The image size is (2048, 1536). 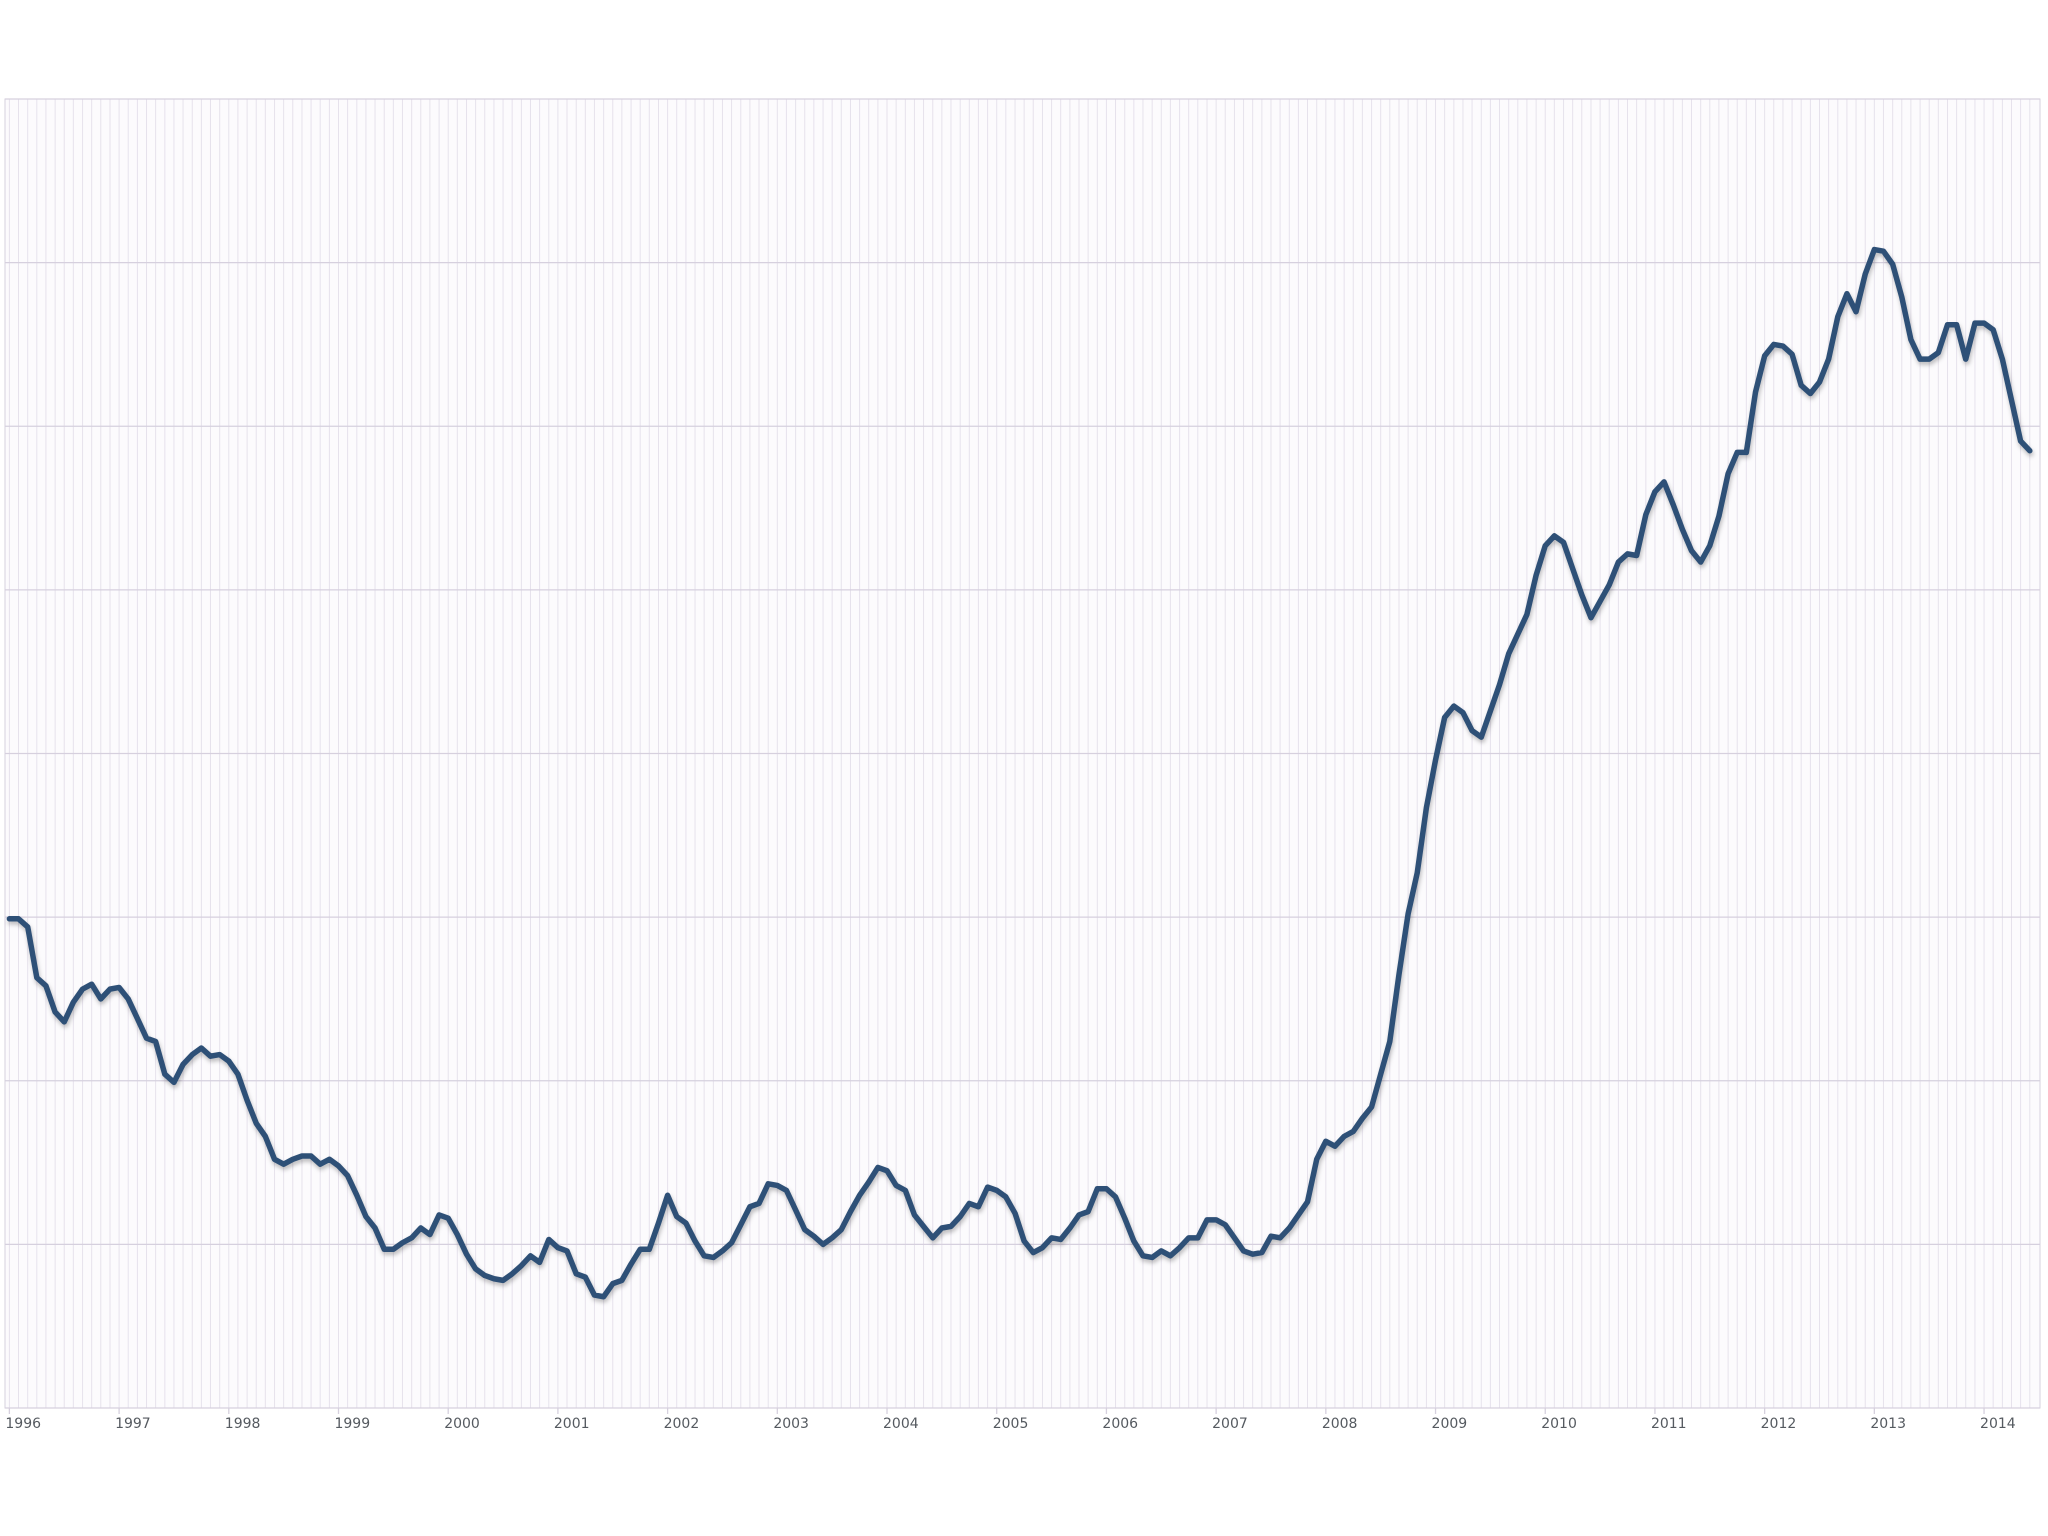 What do you see at coordinates (1888, 1424) in the screenshot?
I see `x-tick-label: 2013` at bounding box center [1888, 1424].